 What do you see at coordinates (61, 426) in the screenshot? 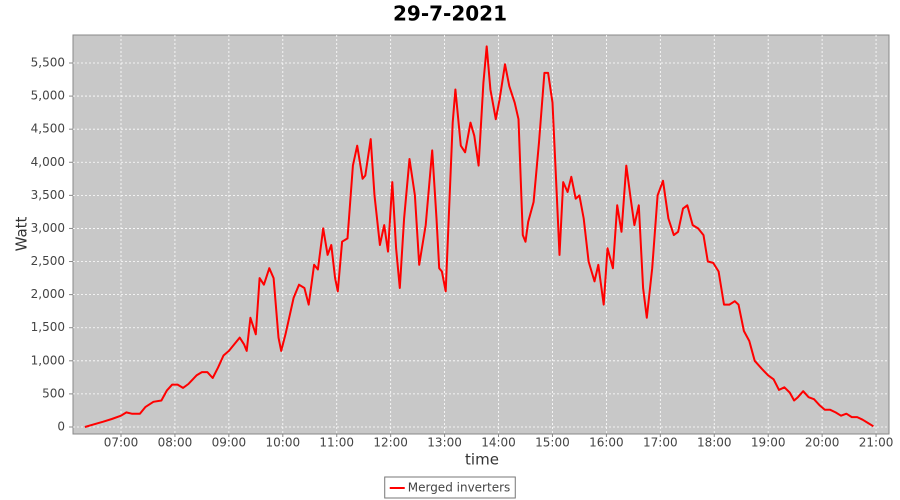
I see `y-tick-label: 0` at bounding box center [61, 426].